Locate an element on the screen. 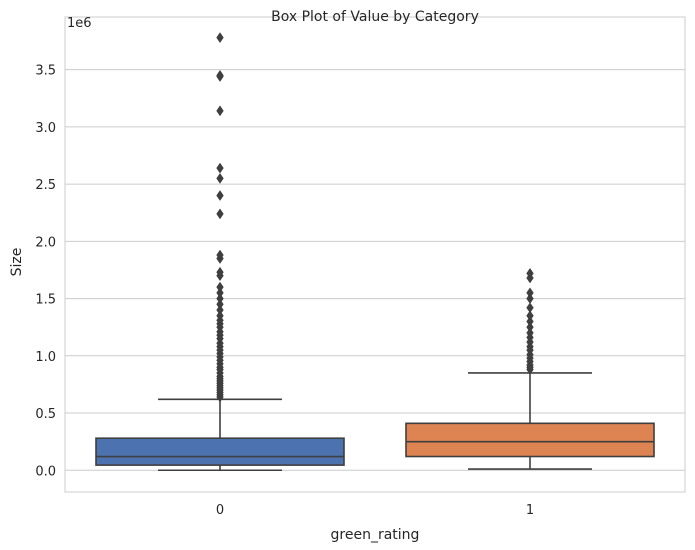  y-tick-labels: 0.0 0.5 1.0 1.5 2.0 2.5 3.0 3.5 is located at coordinates (45, 272).